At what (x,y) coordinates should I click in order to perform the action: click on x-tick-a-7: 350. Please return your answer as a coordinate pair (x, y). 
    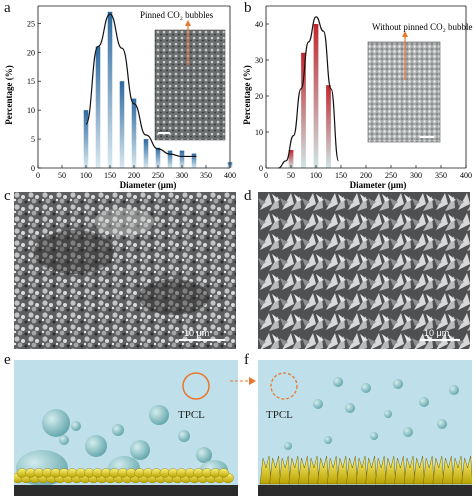
    Looking at the image, I should click on (206, 175).